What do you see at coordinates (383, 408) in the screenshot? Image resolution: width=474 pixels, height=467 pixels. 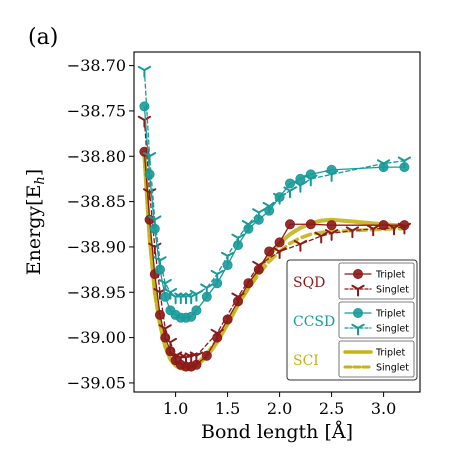 I see `x-tick-label: 3.0` at bounding box center [383, 408].